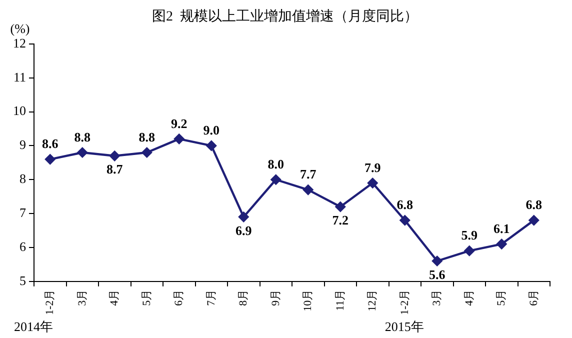 This screenshot has height=338, width=572. I want to click on text: 6.1, so click(502, 228).